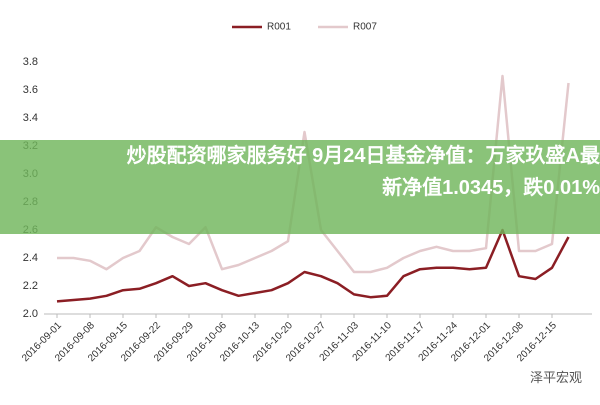 The width and height of the screenshot is (600, 405). Describe the element at coordinates (30, 118) in the screenshot. I see `y-tick-label: 3.4` at that location.